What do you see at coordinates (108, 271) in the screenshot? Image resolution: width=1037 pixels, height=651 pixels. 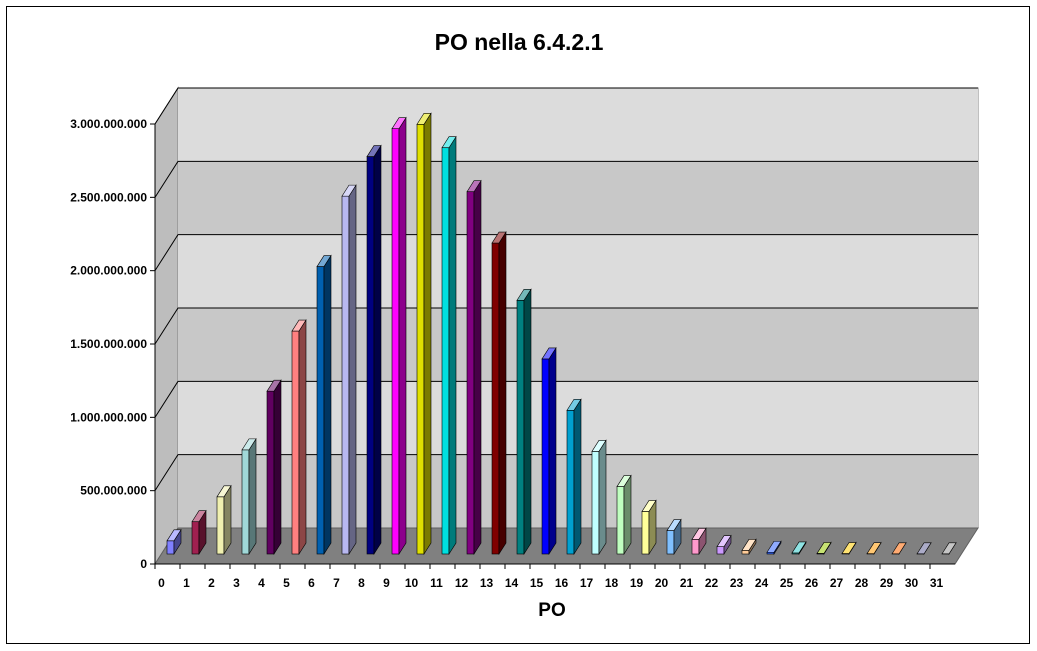 I see `y-tick-label: 2.000.000.000` at bounding box center [108, 271].